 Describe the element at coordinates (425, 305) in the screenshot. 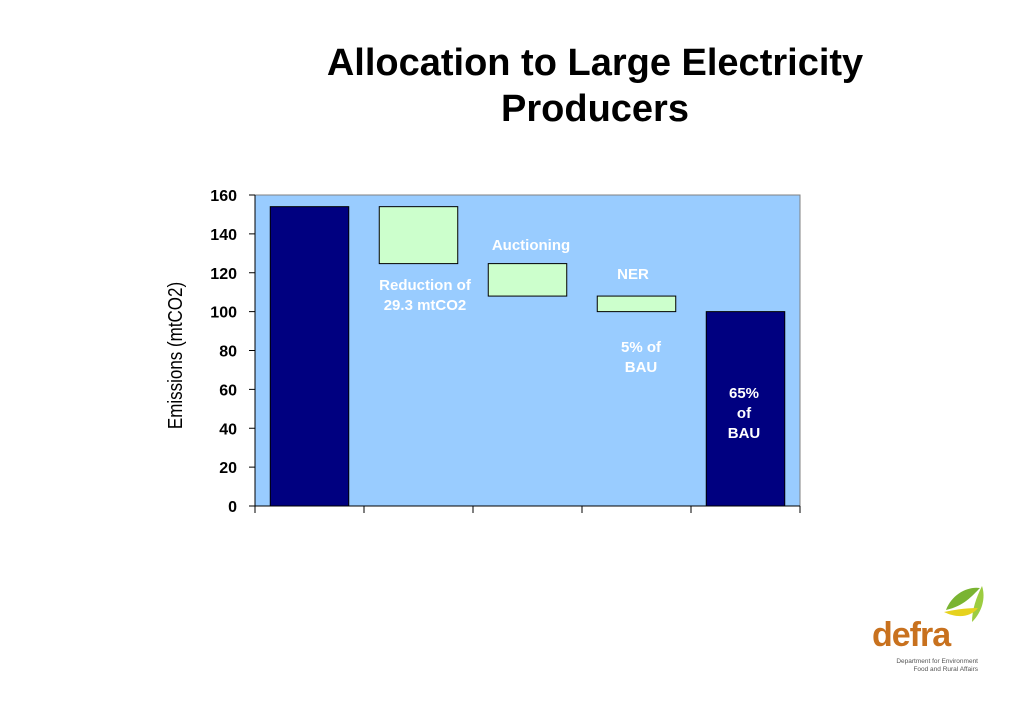

I see `annotation-1-line-2: 29.3 mtCO2` at that location.